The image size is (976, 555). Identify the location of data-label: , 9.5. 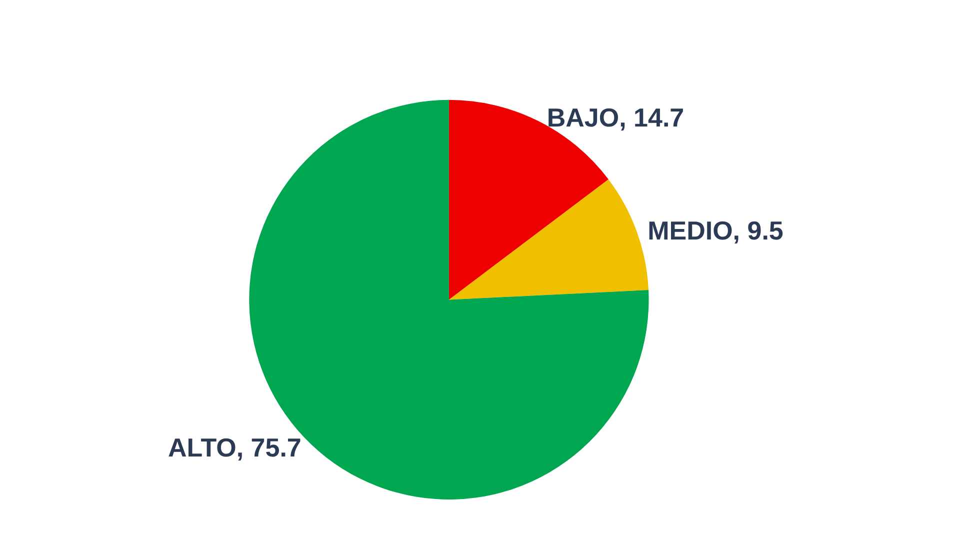
(758, 230).